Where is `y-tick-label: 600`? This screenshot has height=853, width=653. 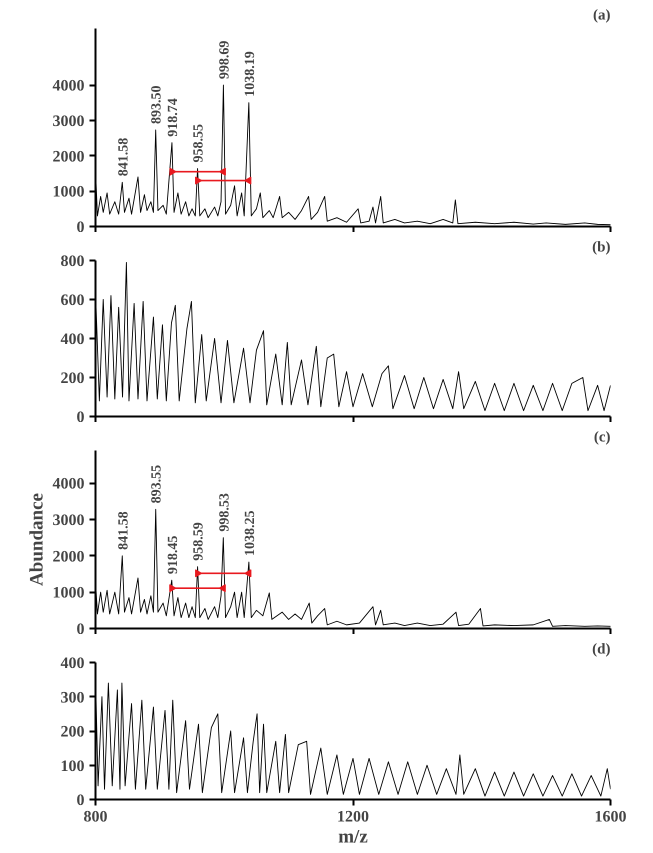
y-tick-label: 600 is located at coordinates (72, 300).